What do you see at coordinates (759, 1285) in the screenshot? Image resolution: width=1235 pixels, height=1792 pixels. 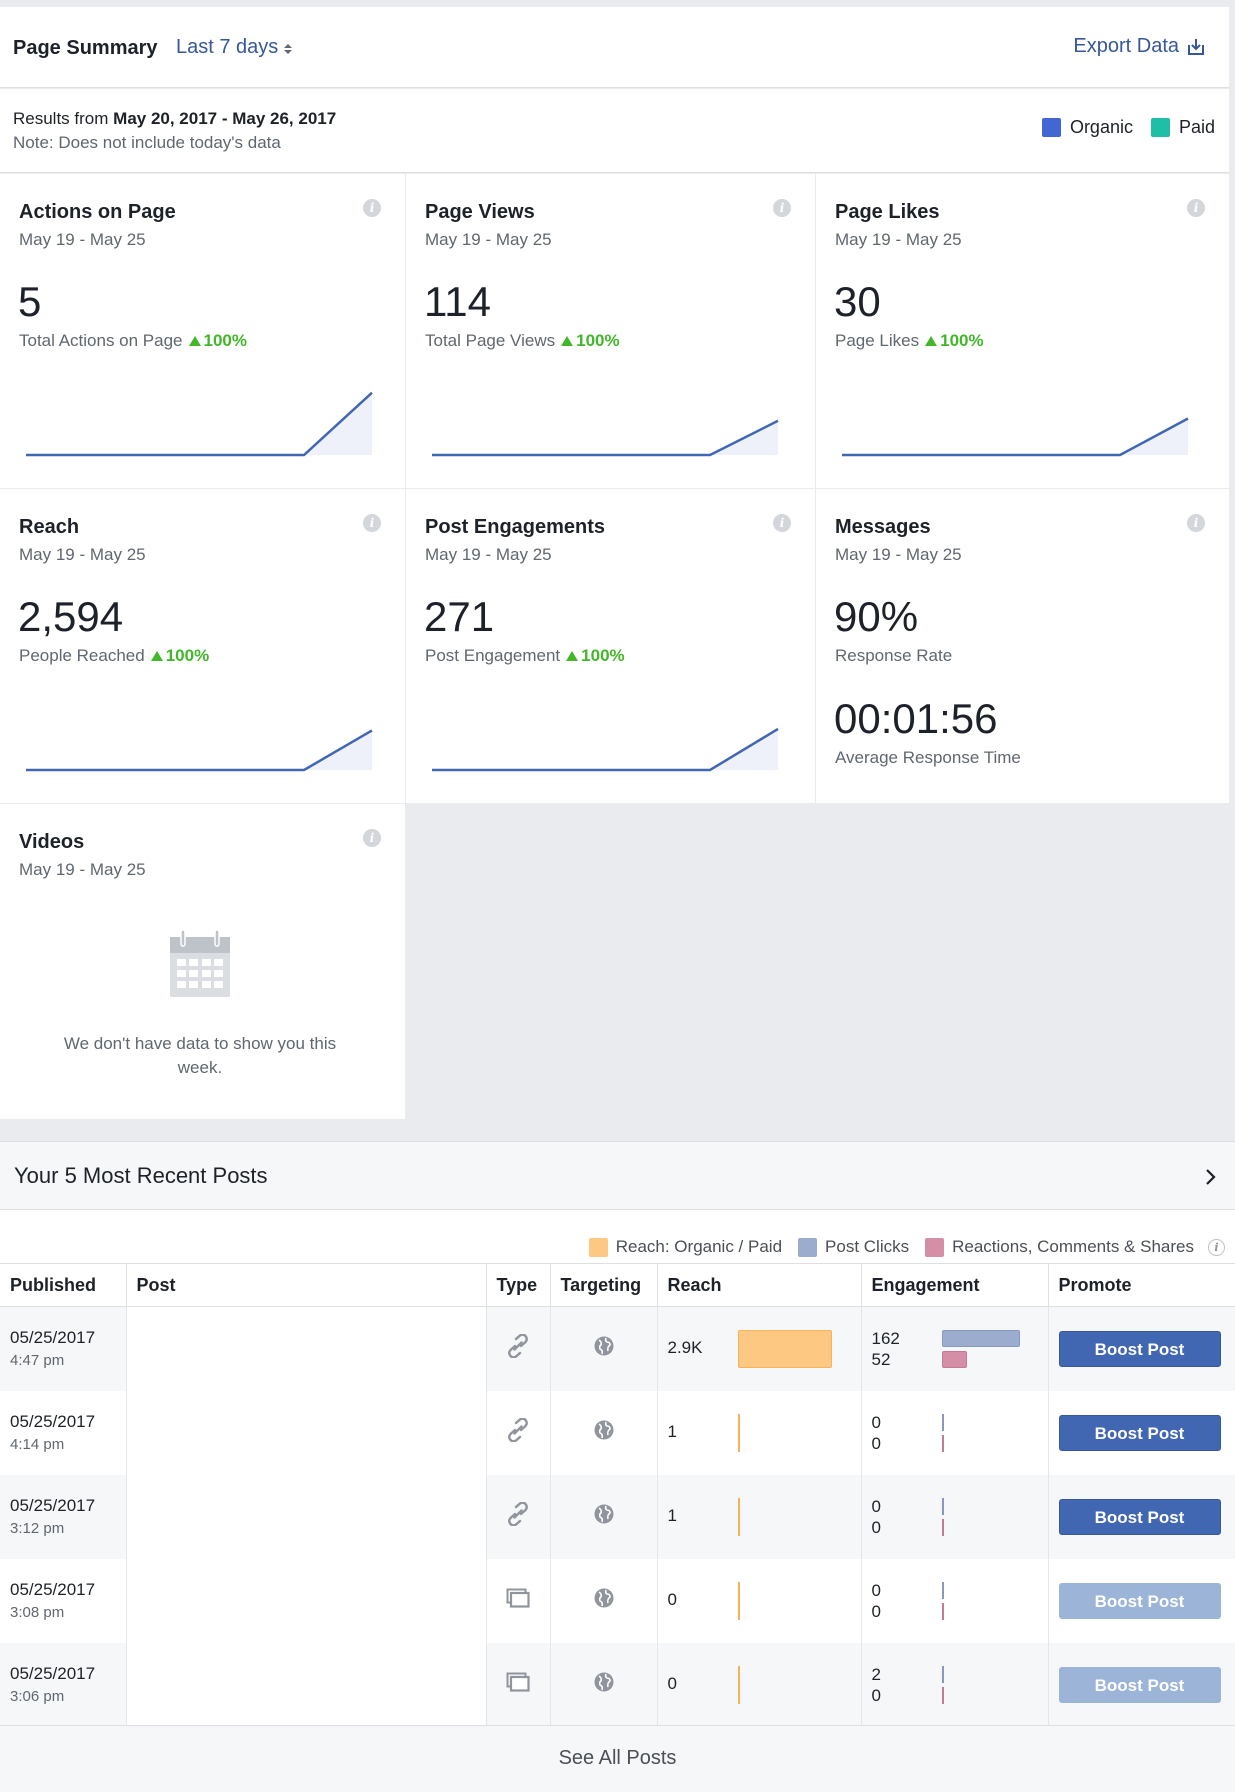 I see `col-reach: Reach` at bounding box center [759, 1285].